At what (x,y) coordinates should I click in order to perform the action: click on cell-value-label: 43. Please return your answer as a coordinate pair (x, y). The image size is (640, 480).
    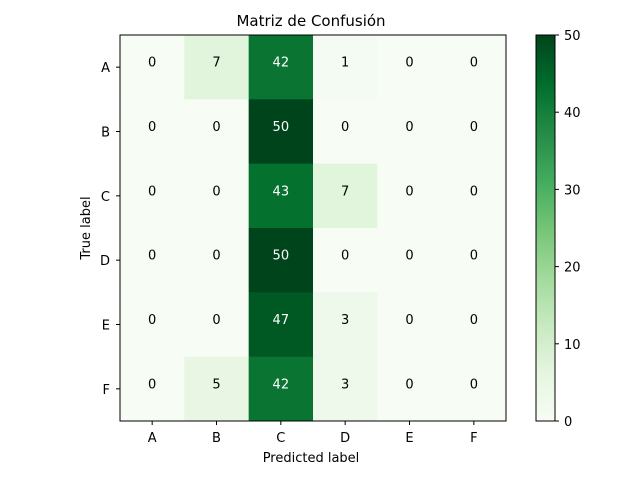
    Looking at the image, I should click on (281, 191).